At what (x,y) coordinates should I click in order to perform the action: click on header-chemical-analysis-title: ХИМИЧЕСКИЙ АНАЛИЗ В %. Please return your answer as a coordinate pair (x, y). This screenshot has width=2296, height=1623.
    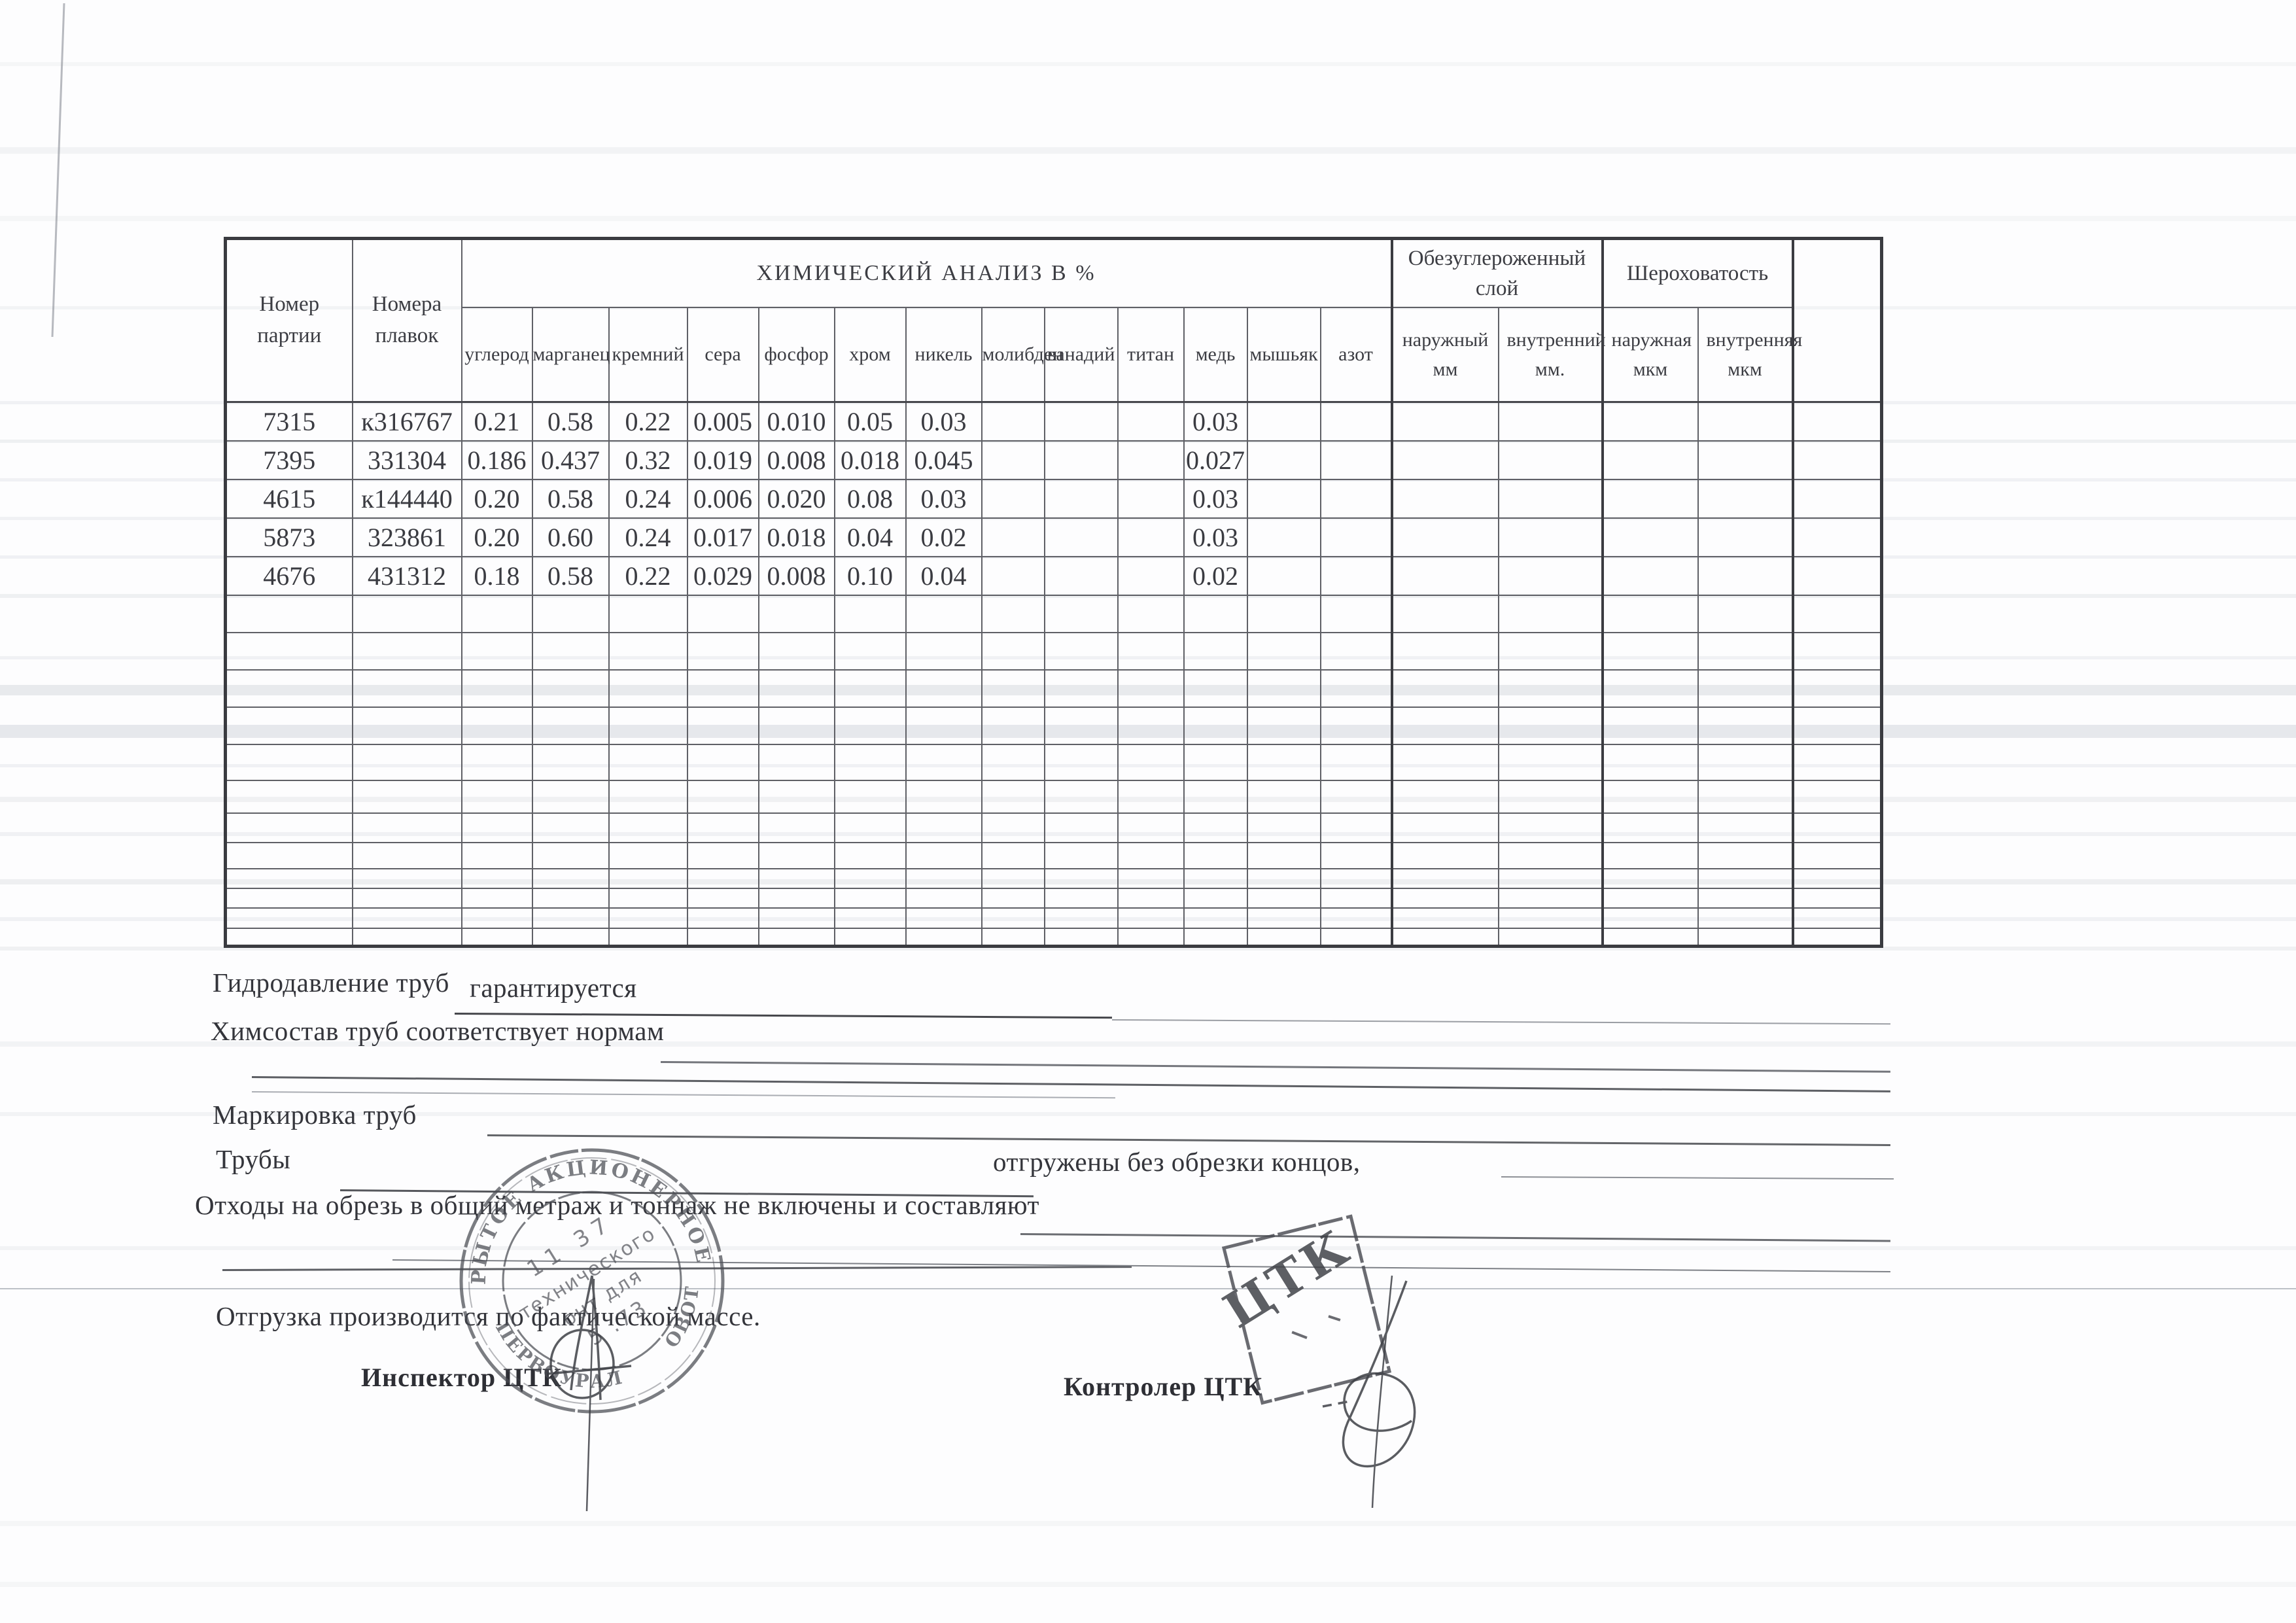
    Looking at the image, I should click on (927, 272).